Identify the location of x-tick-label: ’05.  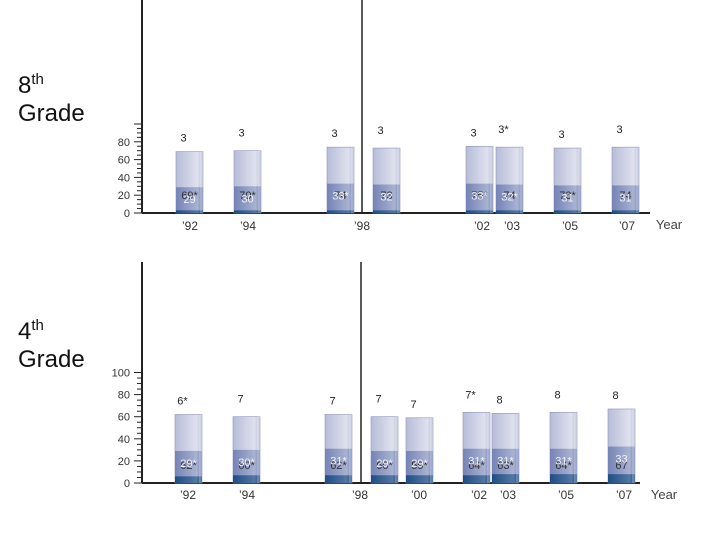
(570, 226).